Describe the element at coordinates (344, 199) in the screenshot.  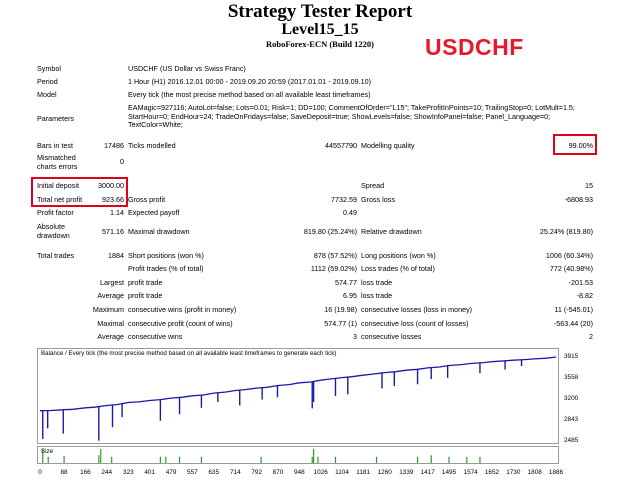
I see `grossprofit-value: 7732.59` at that location.